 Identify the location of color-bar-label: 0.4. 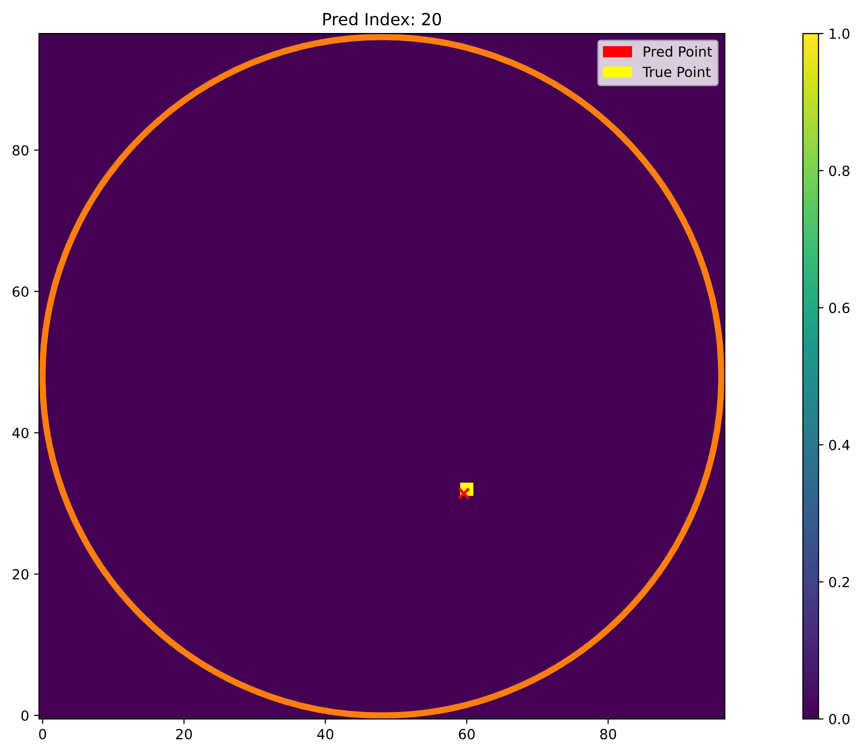
(839, 445).